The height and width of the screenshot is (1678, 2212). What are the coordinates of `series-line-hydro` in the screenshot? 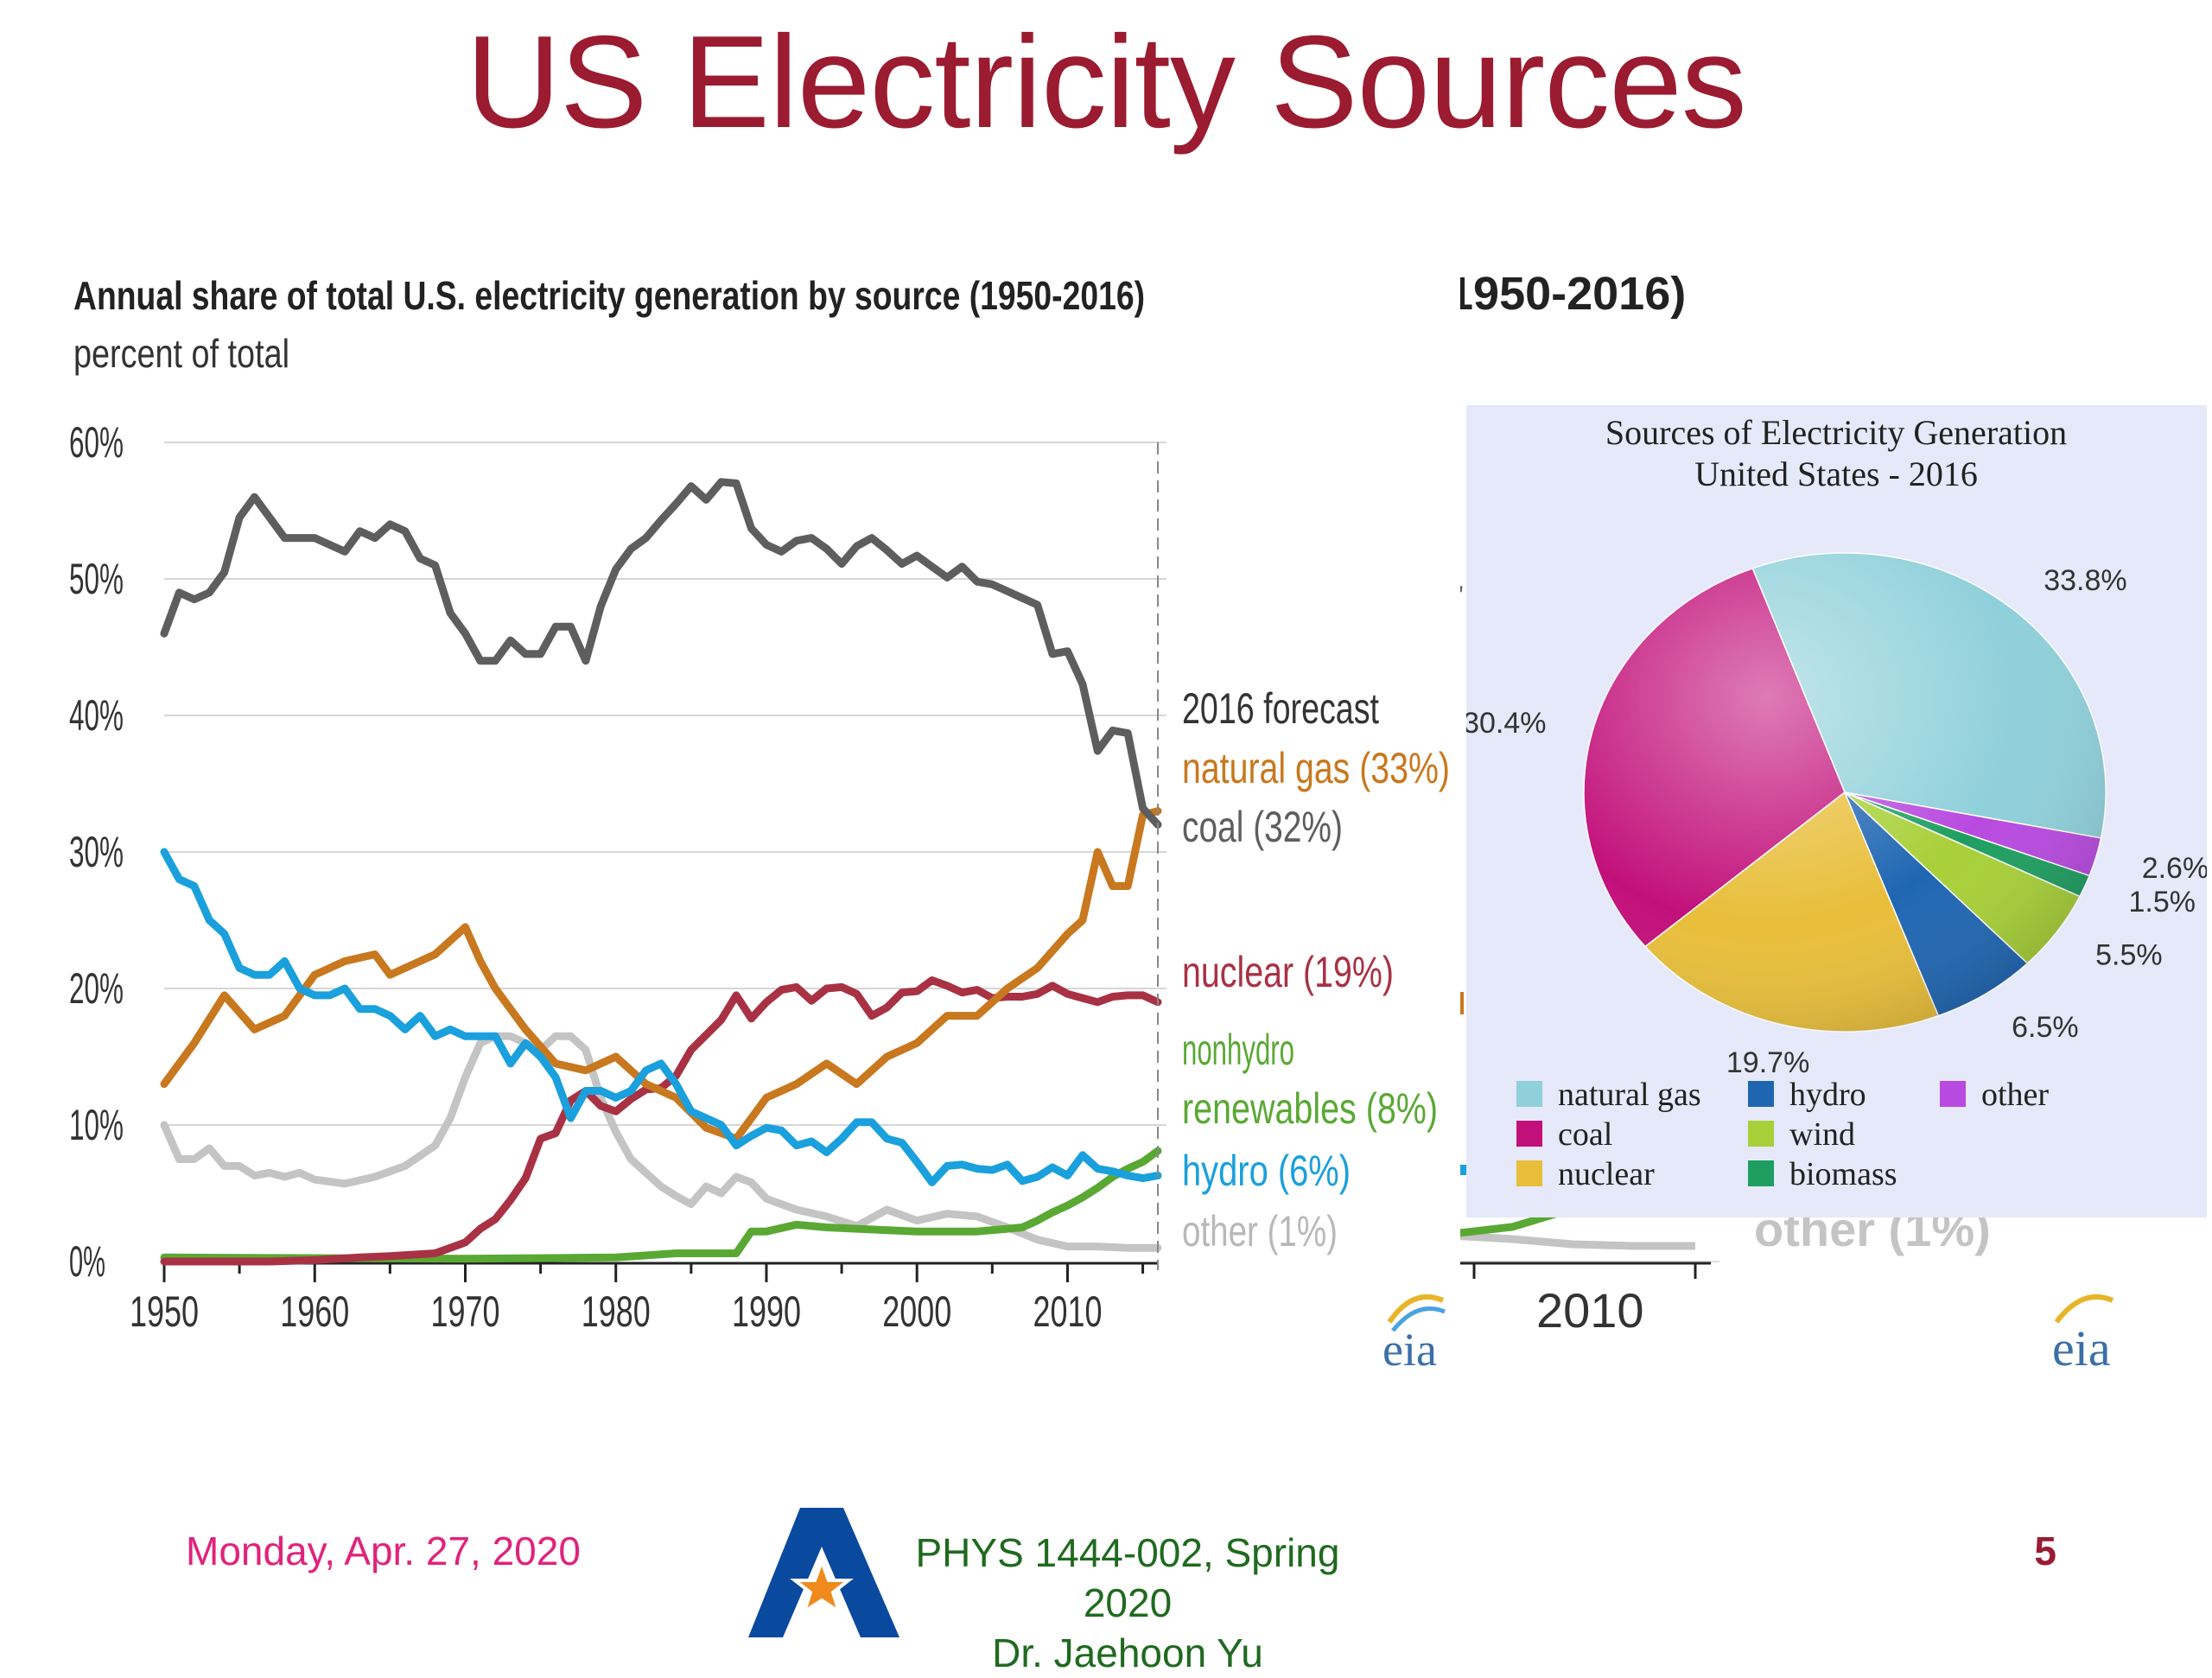 It's located at (661, 1017).